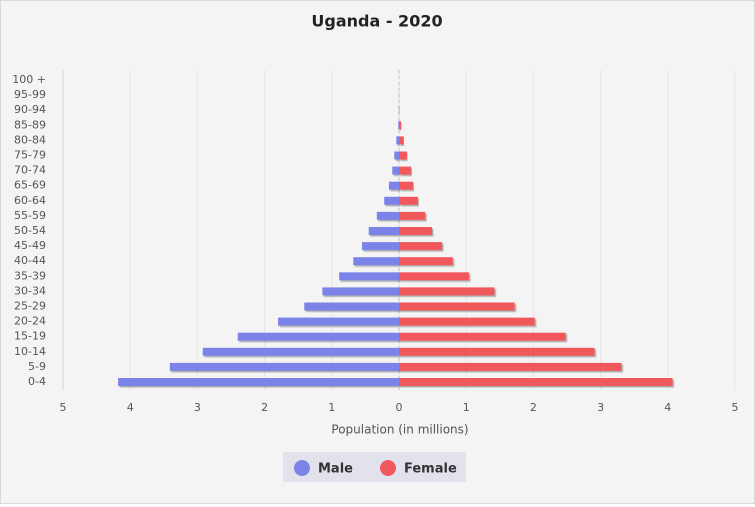 This screenshot has height=507, width=755. What do you see at coordinates (30, 170) in the screenshot?
I see `y-tick-label: 70-74` at bounding box center [30, 170].